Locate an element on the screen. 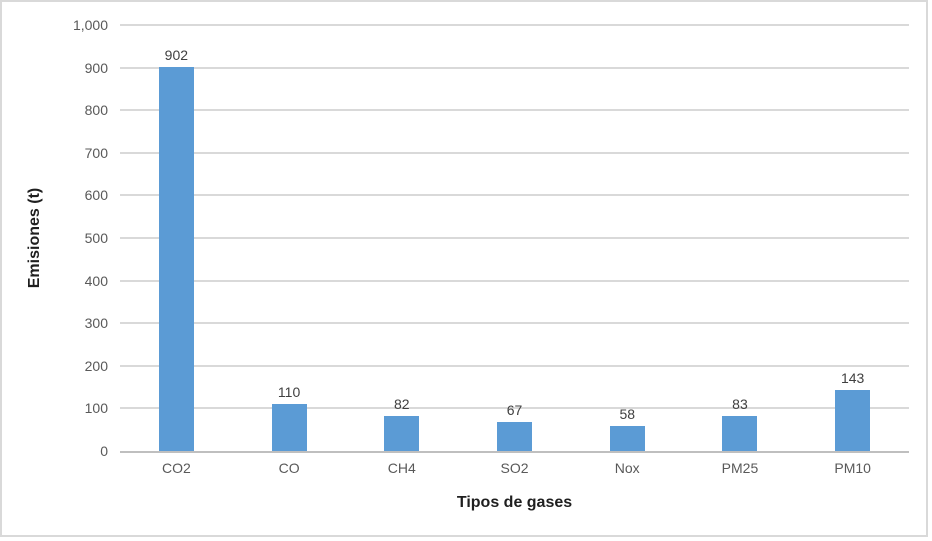 The image size is (932, 541). x-category-label: SO2 is located at coordinates (514, 468).